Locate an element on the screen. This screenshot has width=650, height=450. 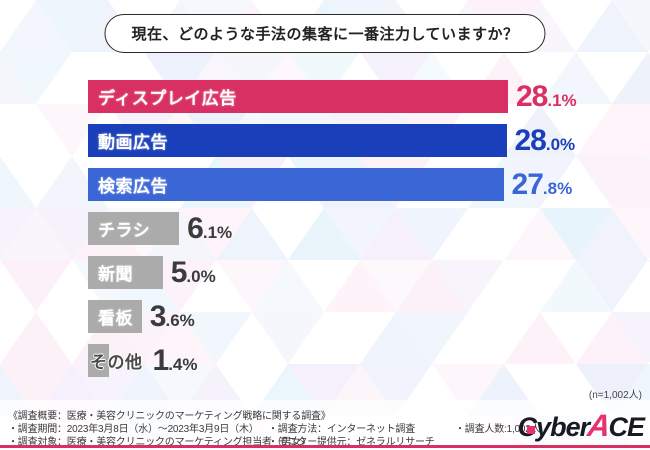
bar-value: 28.0% is located at coordinates (545, 140).